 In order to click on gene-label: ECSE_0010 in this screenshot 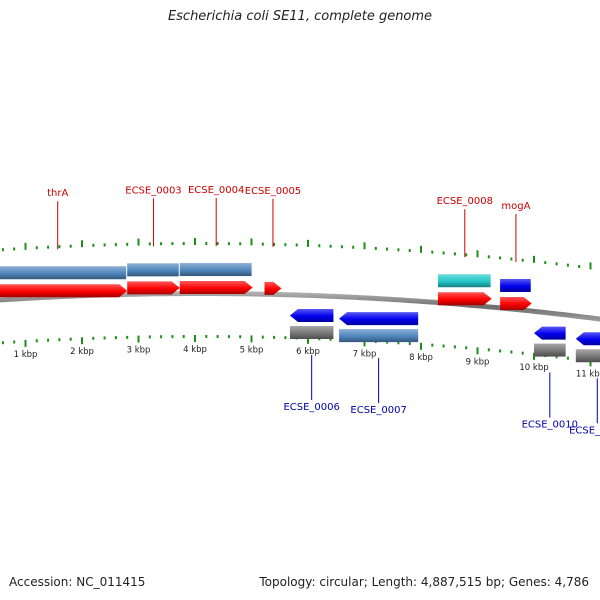, I will do `click(550, 425)`.